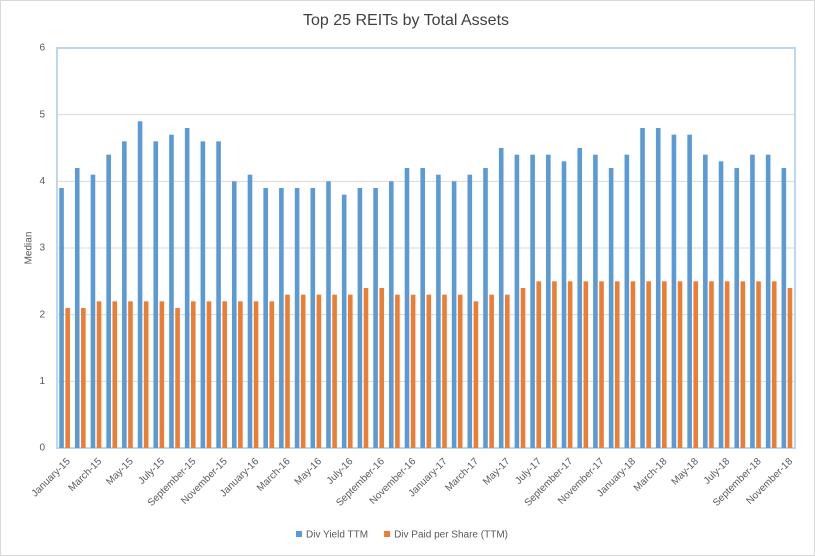  I want to click on y-tick-label: 0, so click(42, 448).